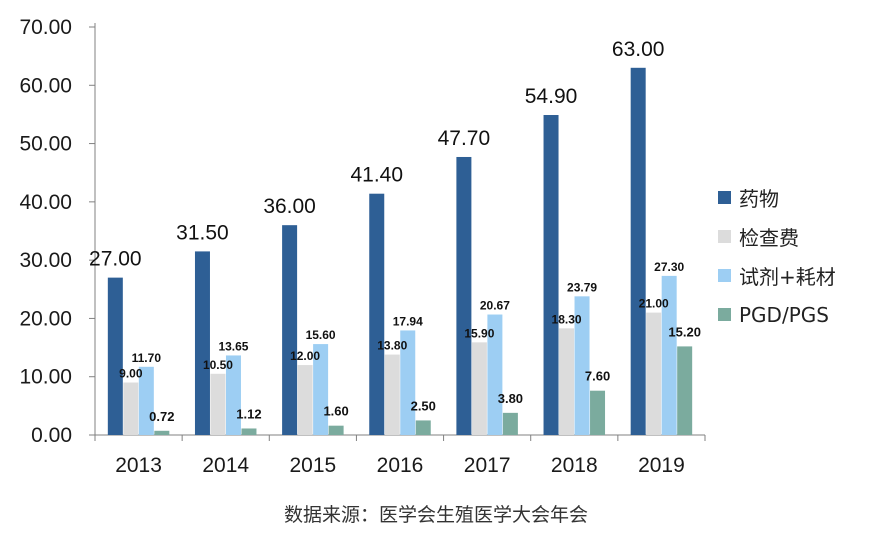 The height and width of the screenshot is (544, 872). What do you see at coordinates (45, 377) in the screenshot?
I see `y-tick-label: 10.00` at bounding box center [45, 377].